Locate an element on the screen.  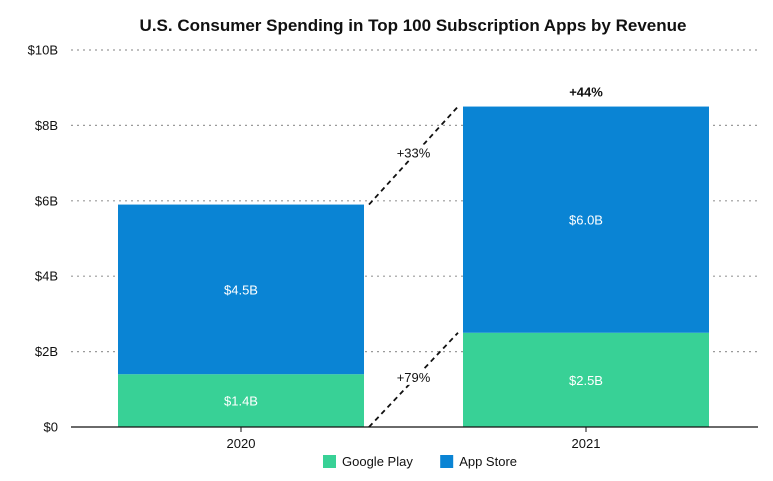
y-tick-label: $6B is located at coordinates (46, 200).